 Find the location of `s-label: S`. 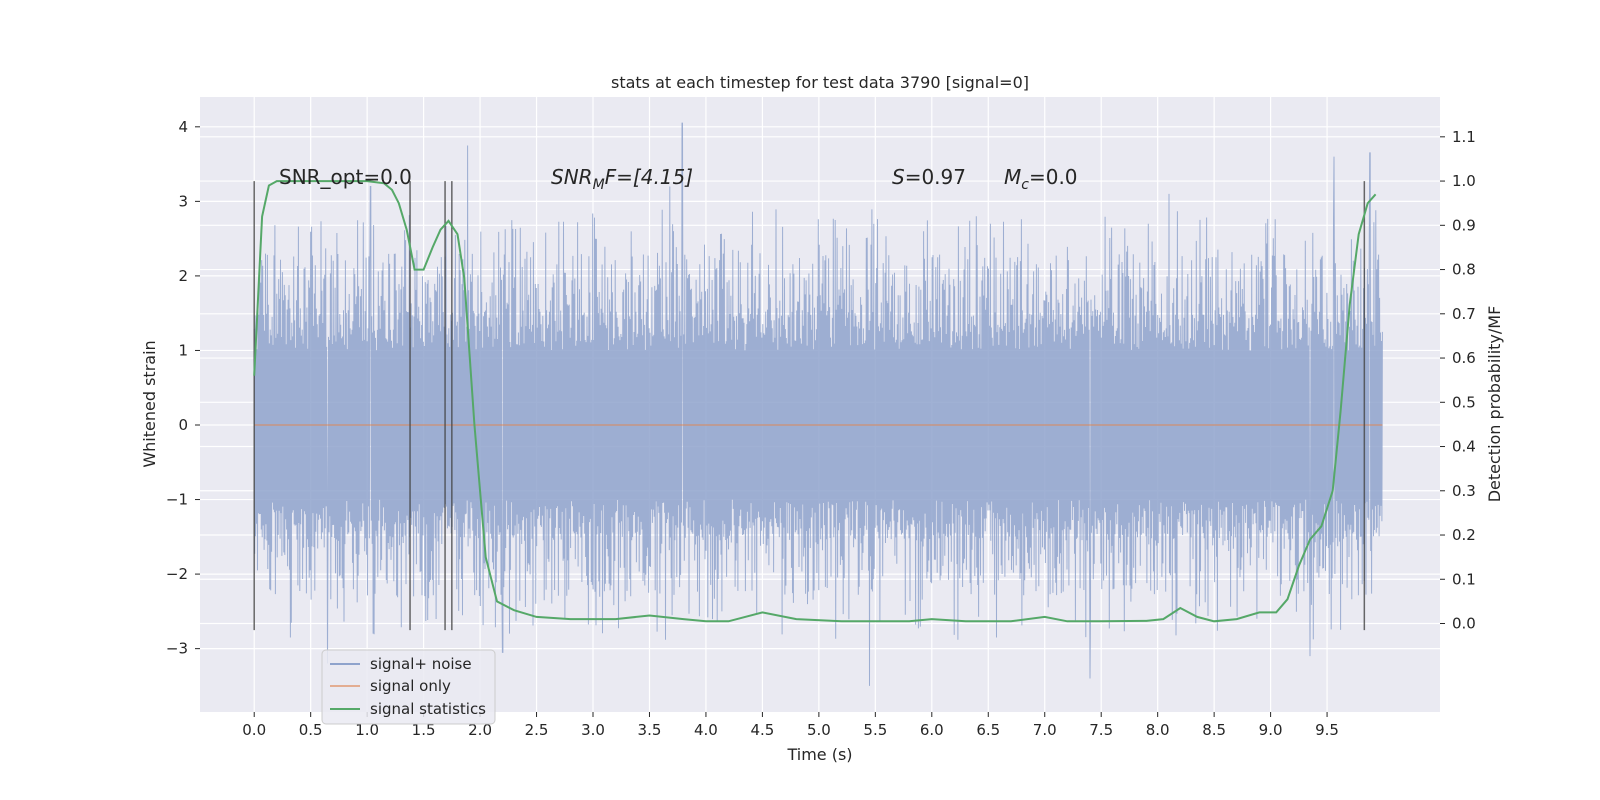

s-label: S is located at coordinates (898, 177).